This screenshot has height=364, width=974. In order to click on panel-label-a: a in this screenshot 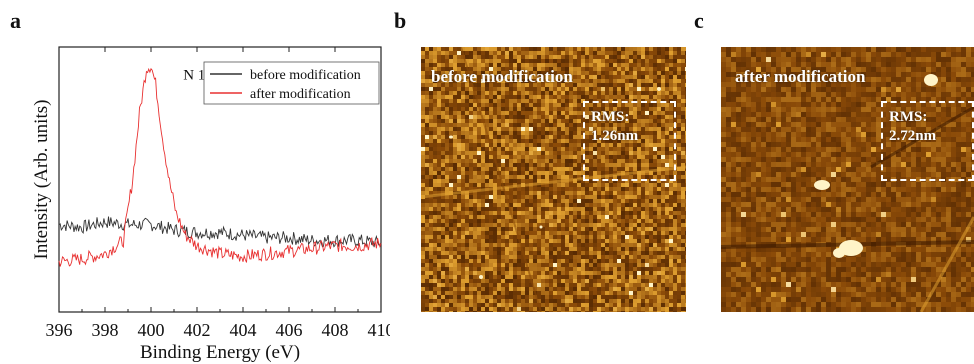, I will do `click(15, 20)`.